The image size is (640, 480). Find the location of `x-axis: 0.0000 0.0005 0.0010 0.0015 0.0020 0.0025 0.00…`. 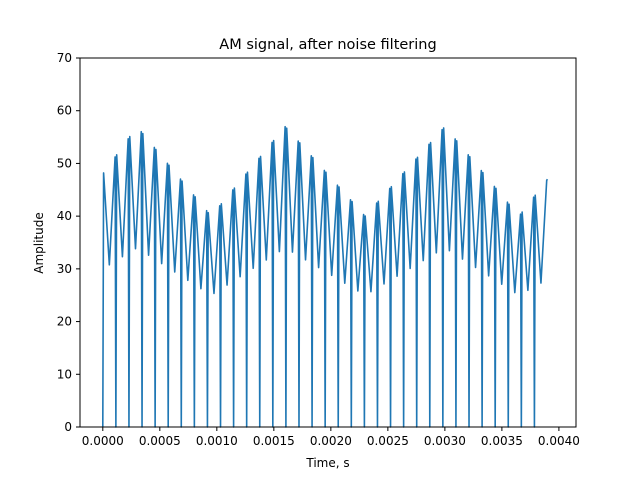

x-axis: 0.0000 0.0005 0.0010 0.0015 0.0020 0.0025 0.00… is located at coordinates (331, 437).